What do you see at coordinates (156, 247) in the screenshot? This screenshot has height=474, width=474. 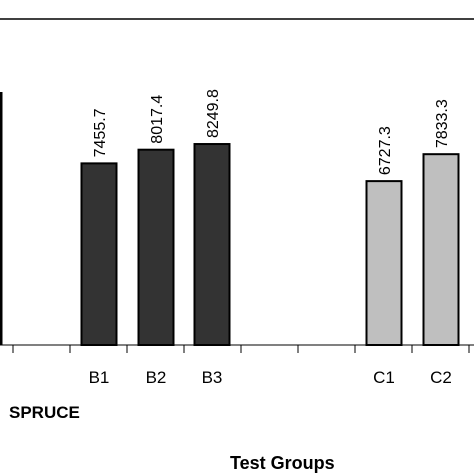 I see `bar-b2` at bounding box center [156, 247].